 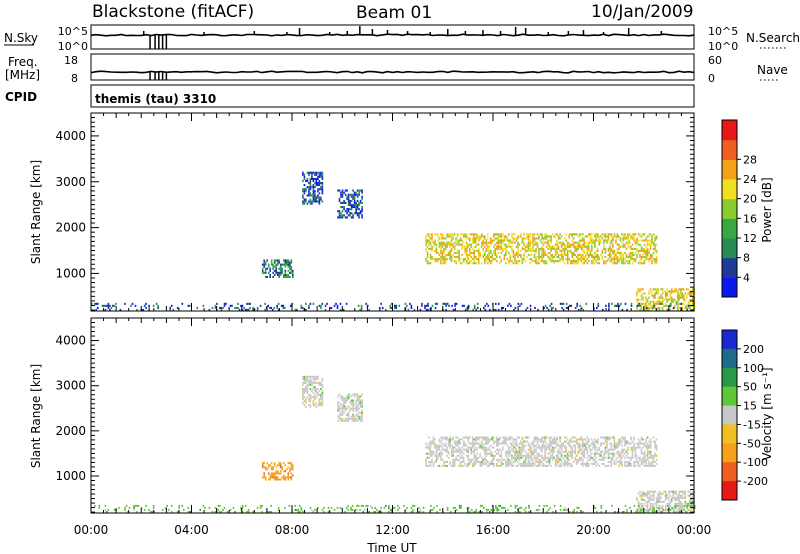 I want to click on colorbar-swatch, so click(x=729, y=358).